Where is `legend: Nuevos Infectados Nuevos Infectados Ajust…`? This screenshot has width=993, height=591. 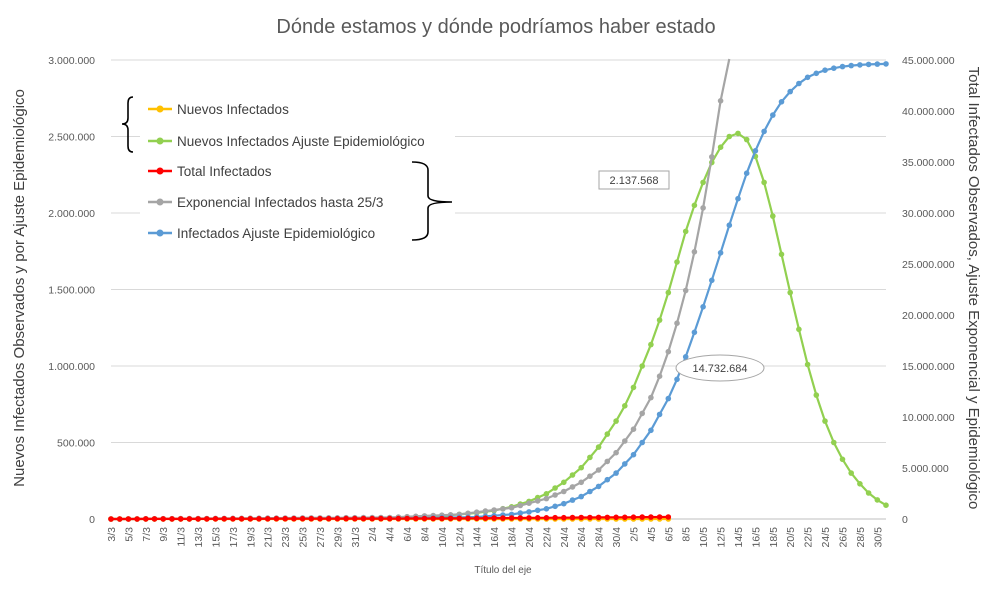
legend: Nuevos Infectados Nuevos Infectados Ajust… is located at coordinates (297, 170).